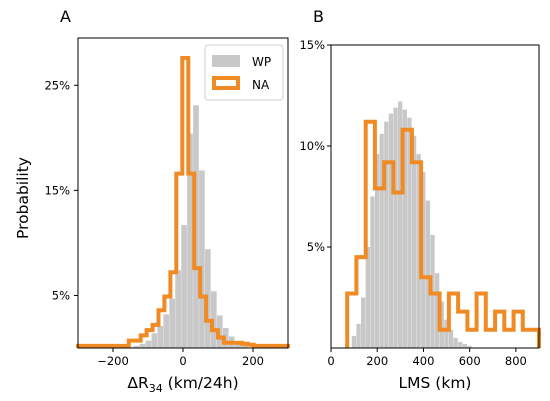 The height and width of the screenshot is (401, 550). Describe the element at coordinates (470, 361) in the screenshot. I see `x-tick-label: 600` at that location.